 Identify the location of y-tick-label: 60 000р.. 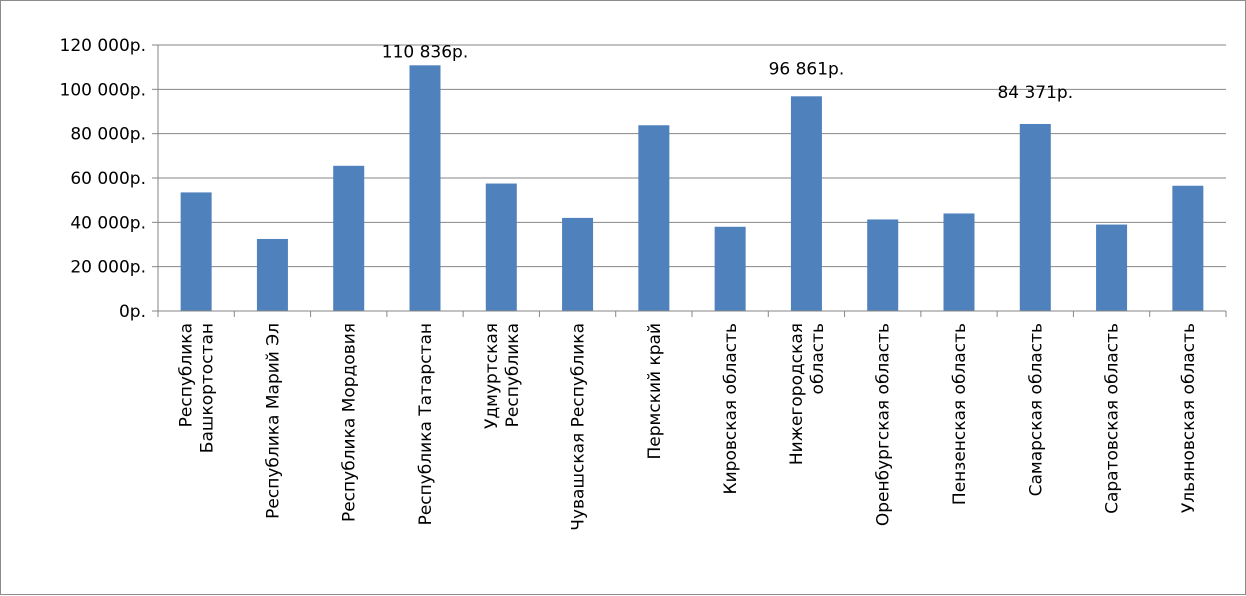
(108, 179).